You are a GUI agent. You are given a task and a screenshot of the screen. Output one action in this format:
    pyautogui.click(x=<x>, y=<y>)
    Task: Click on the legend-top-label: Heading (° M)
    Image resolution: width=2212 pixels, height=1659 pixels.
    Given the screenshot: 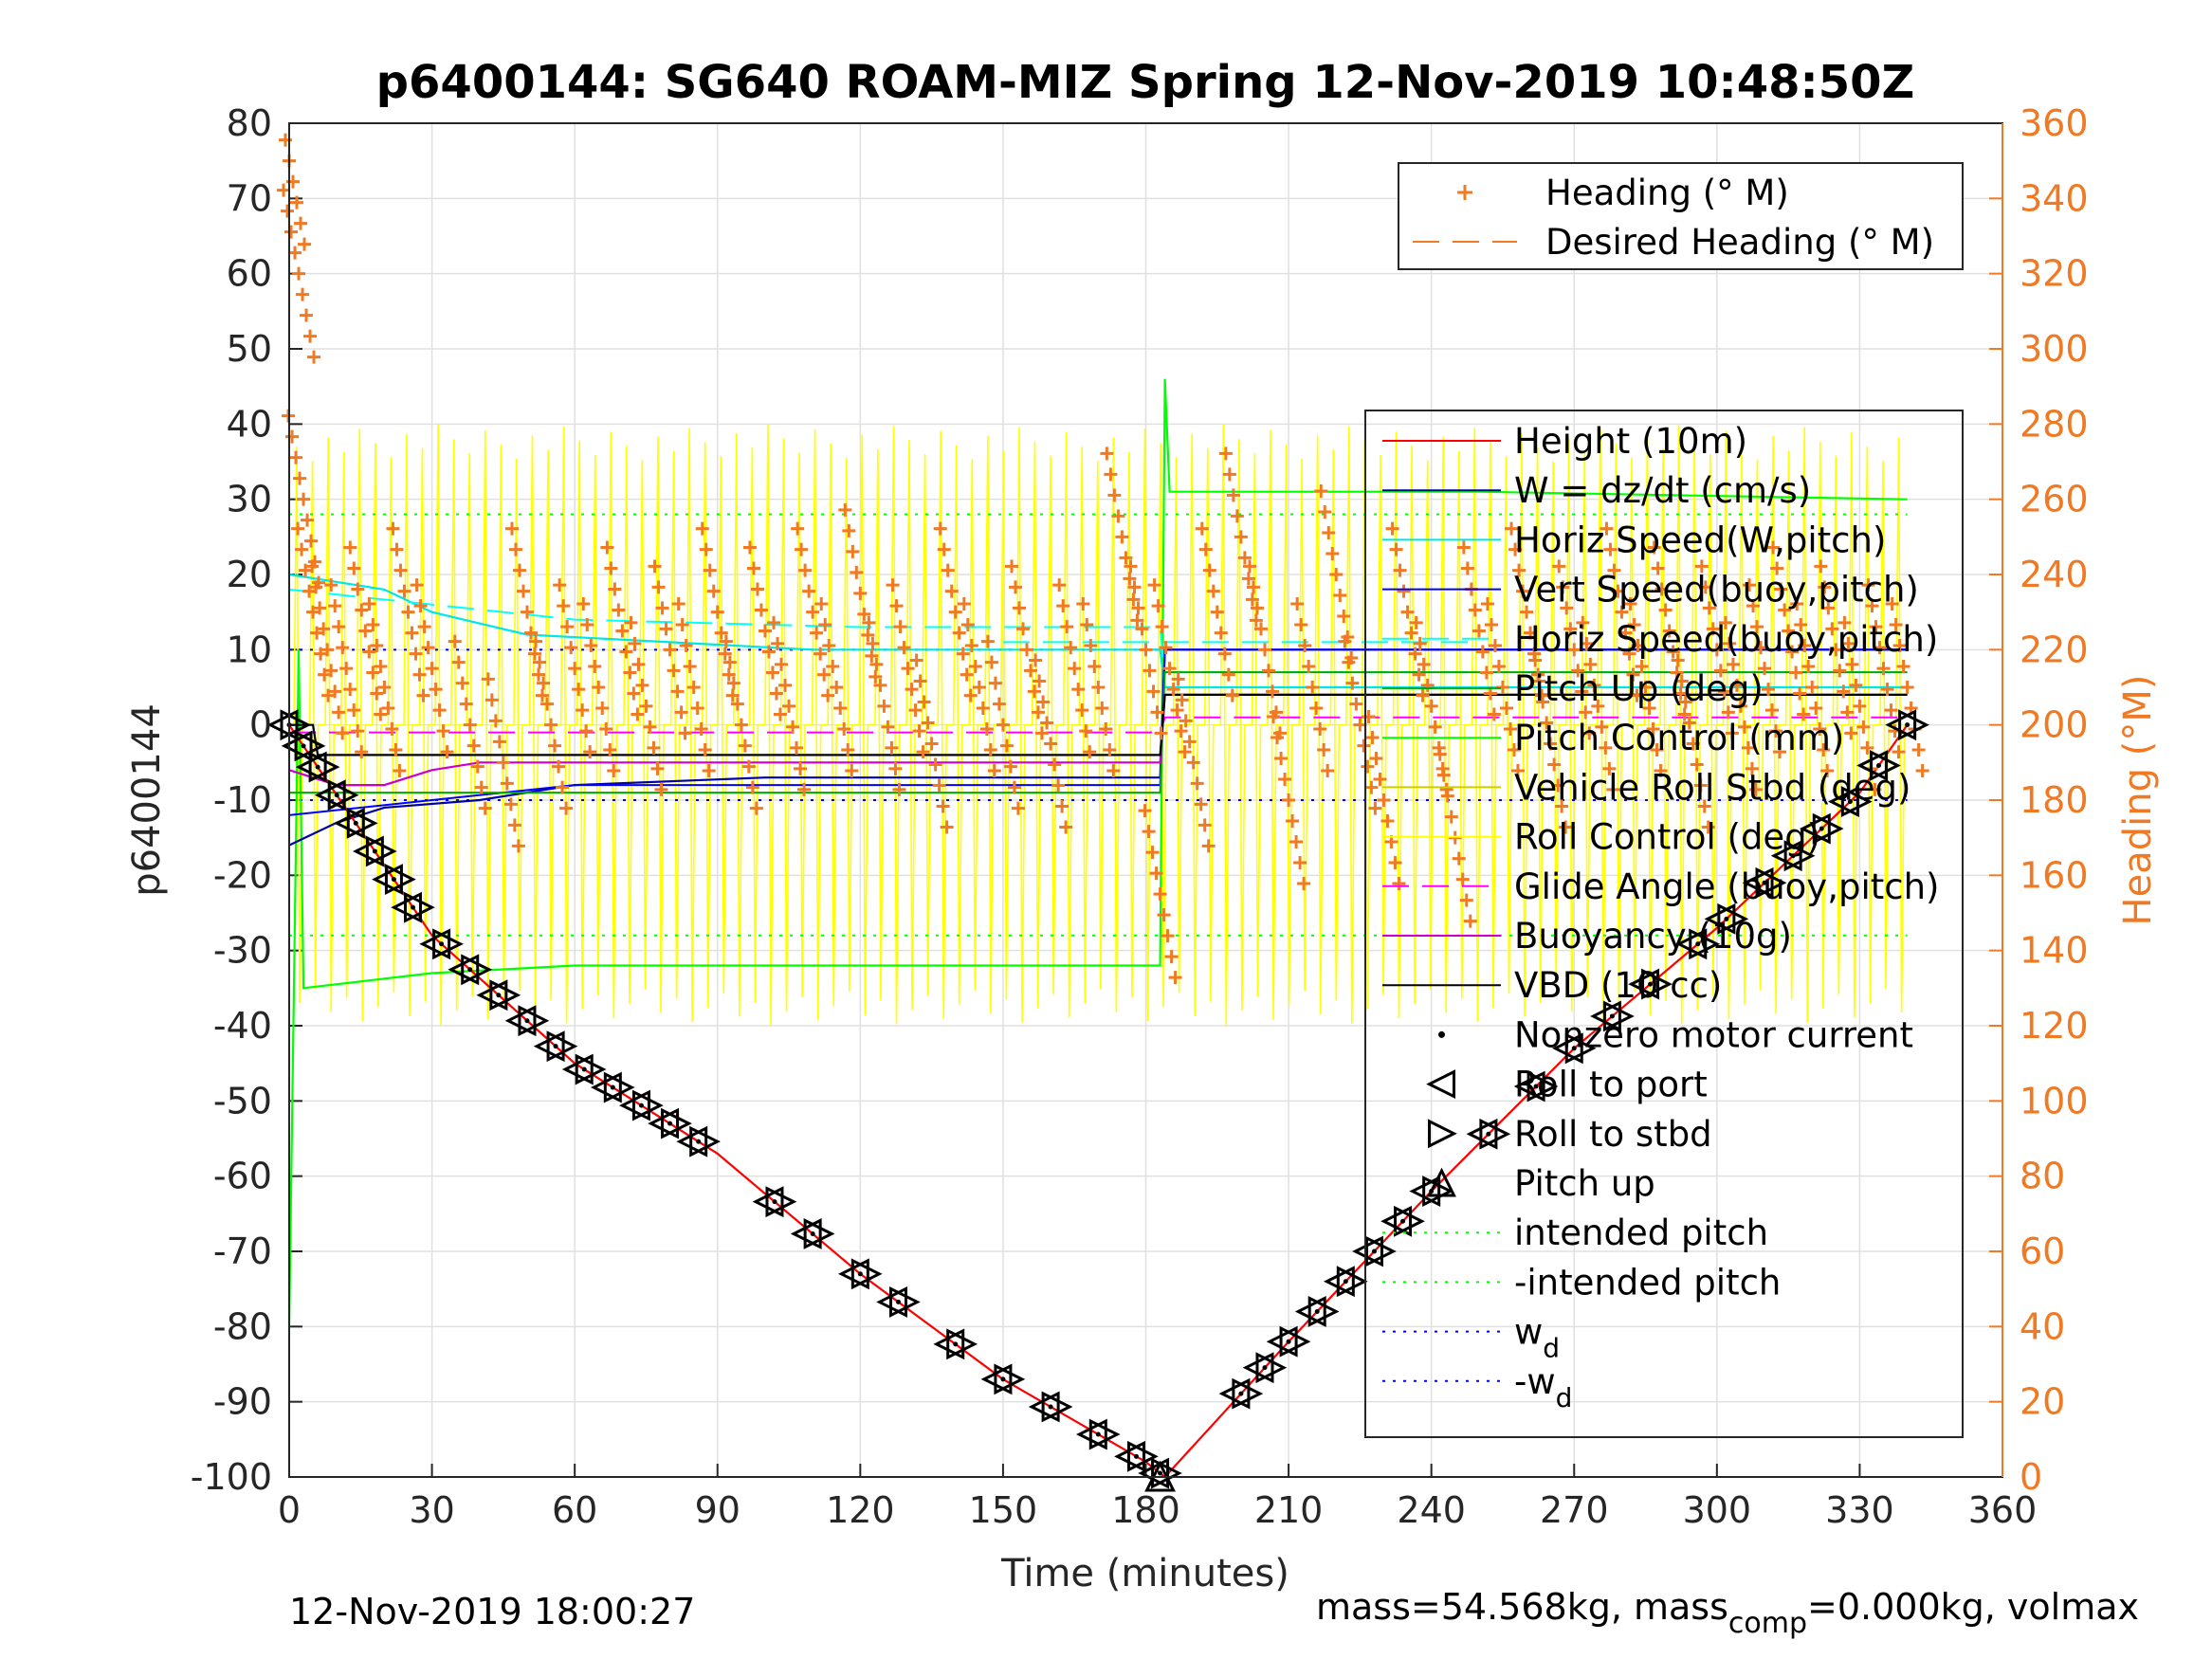 What is the action you would take?
    pyautogui.click(x=1667, y=193)
    